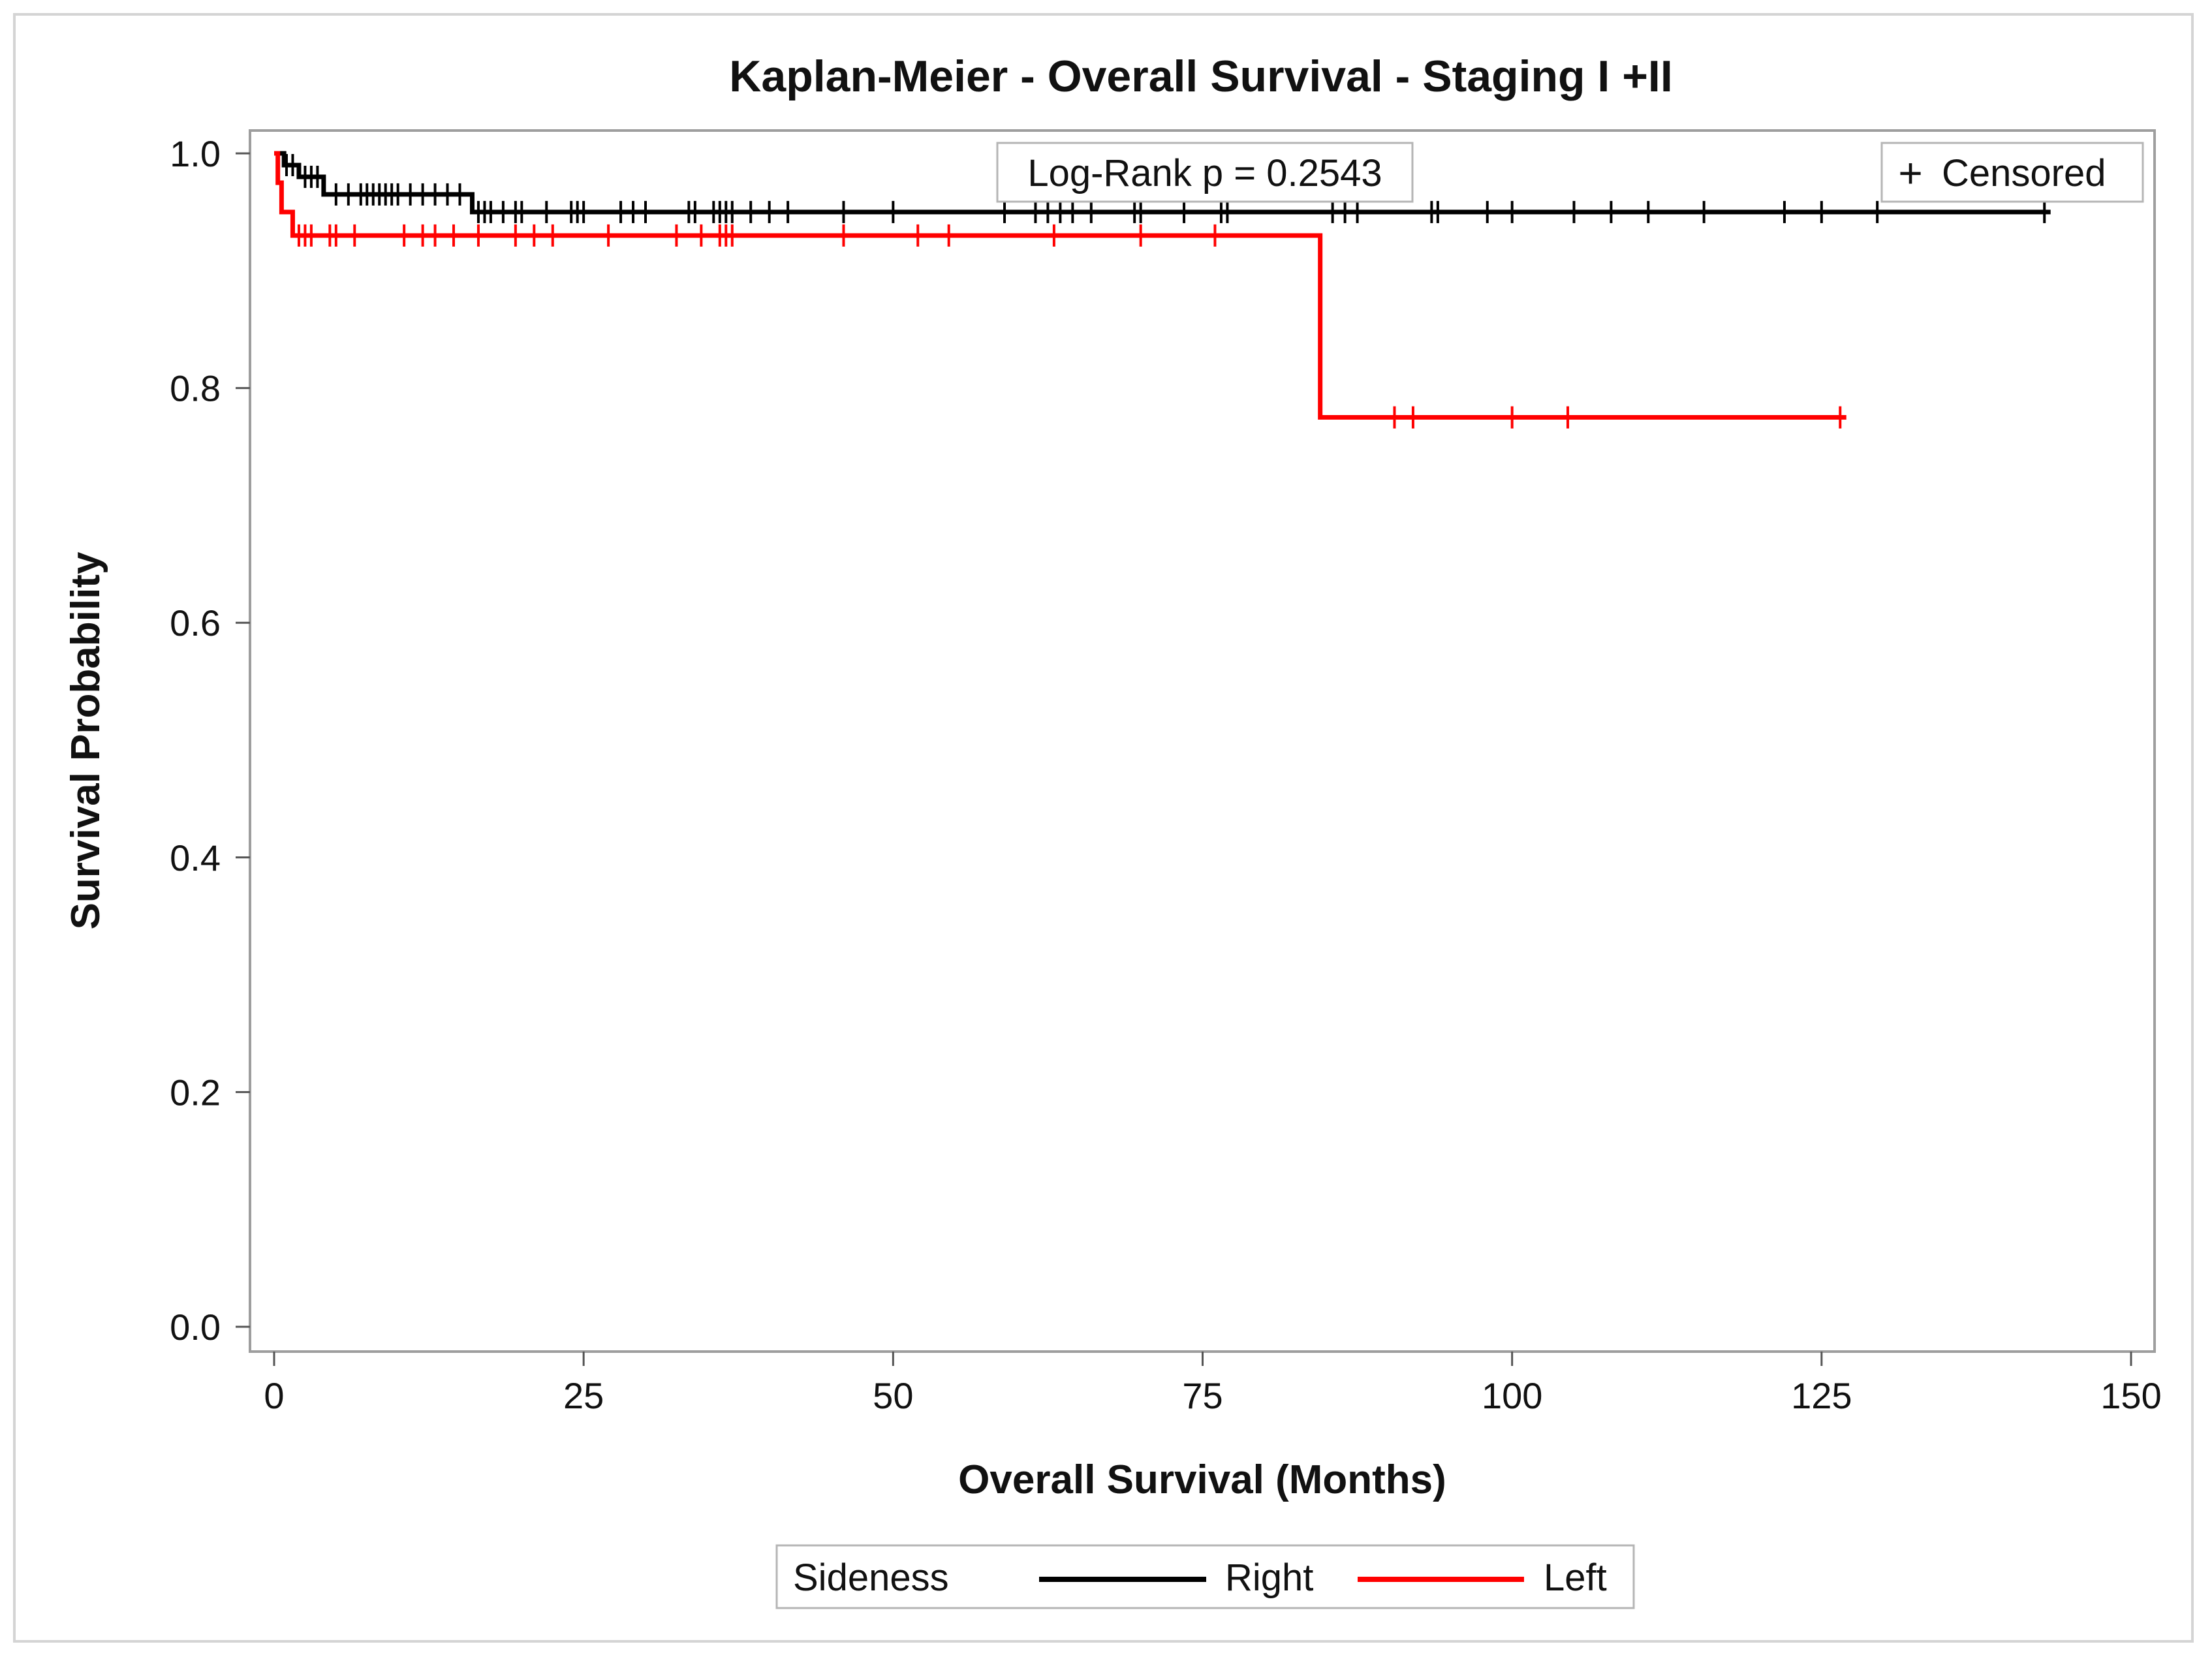 The height and width of the screenshot is (1657, 2212). What do you see at coordinates (195, 857) in the screenshot?
I see `y-tick-label: 0.4` at bounding box center [195, 857].